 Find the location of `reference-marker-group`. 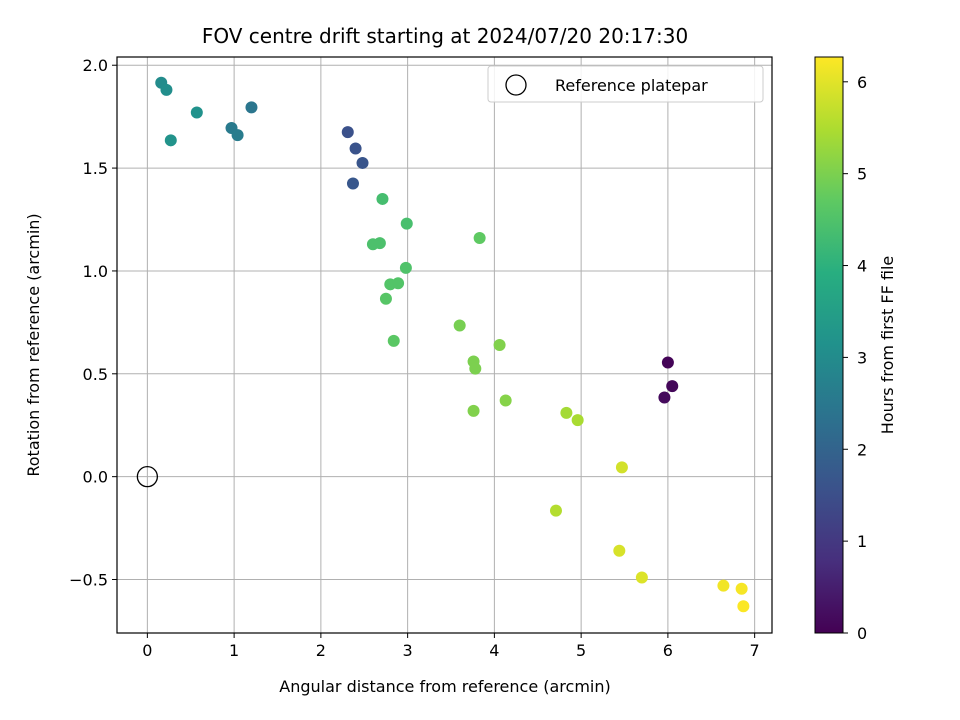

reference-marker-group is located at coordinates (147, 477).